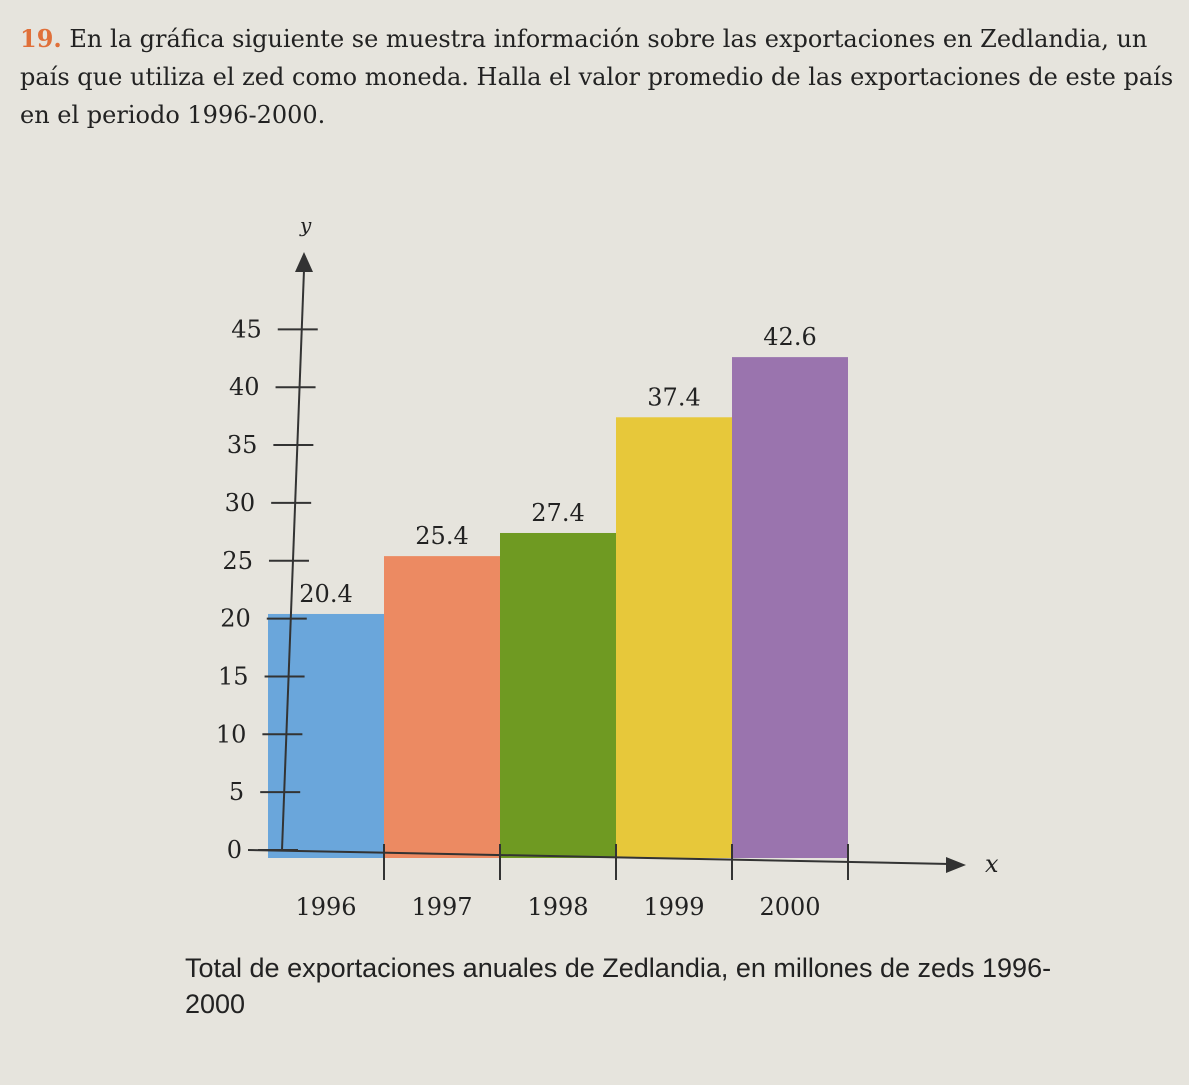  Describe the element at coordinates (673, 397) in the screenshot. I see `data-label-1999: 37.4` at that location.